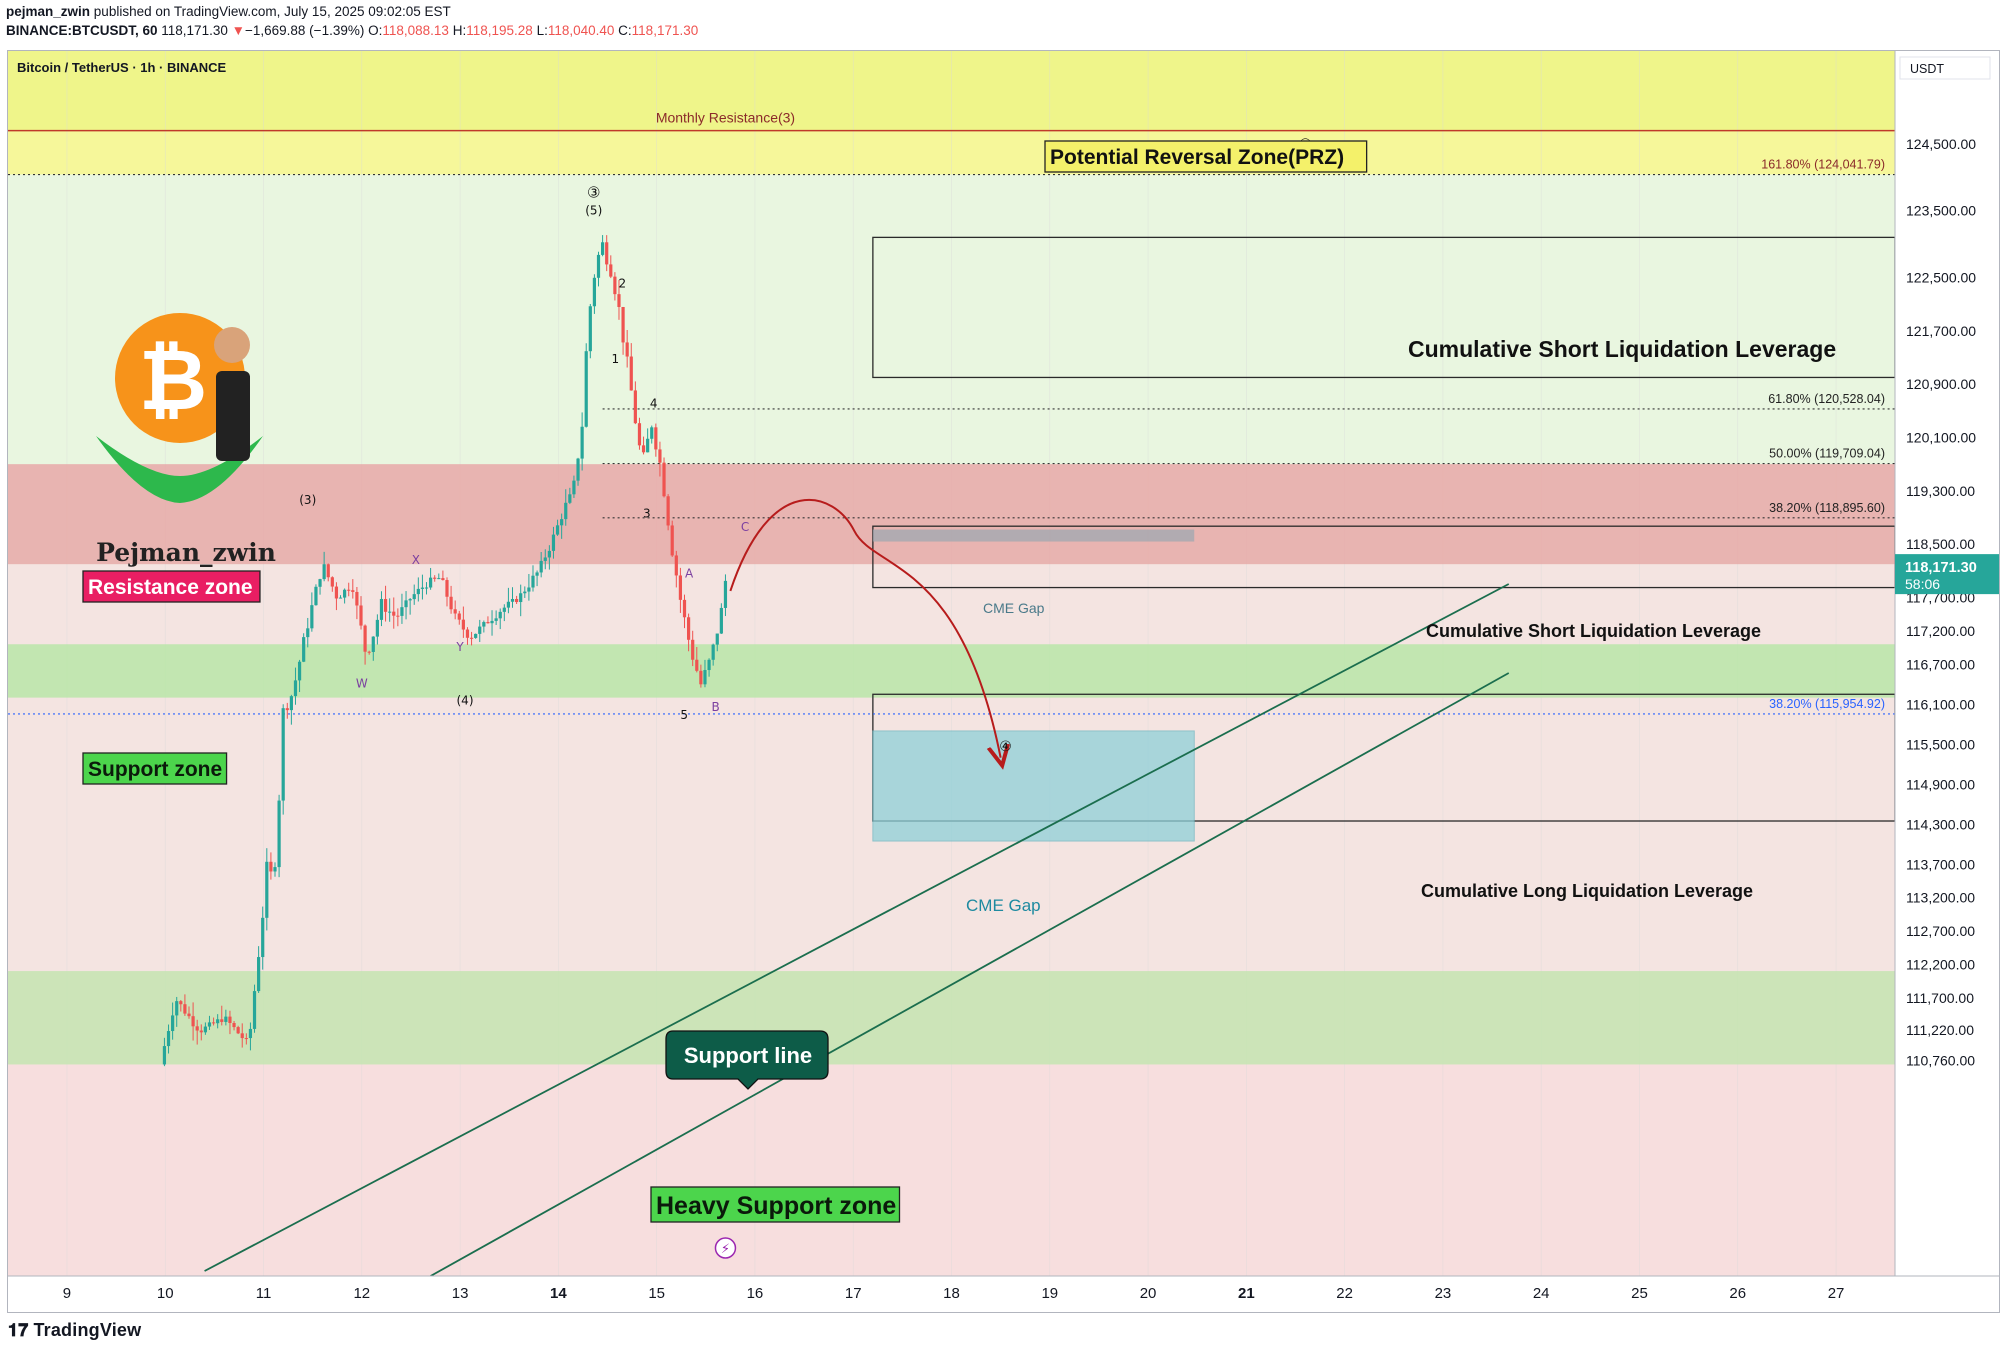  Describe the element at coordinates (1922, 584) in the screenshot. I see `countdown-label: 58:06` at that location.